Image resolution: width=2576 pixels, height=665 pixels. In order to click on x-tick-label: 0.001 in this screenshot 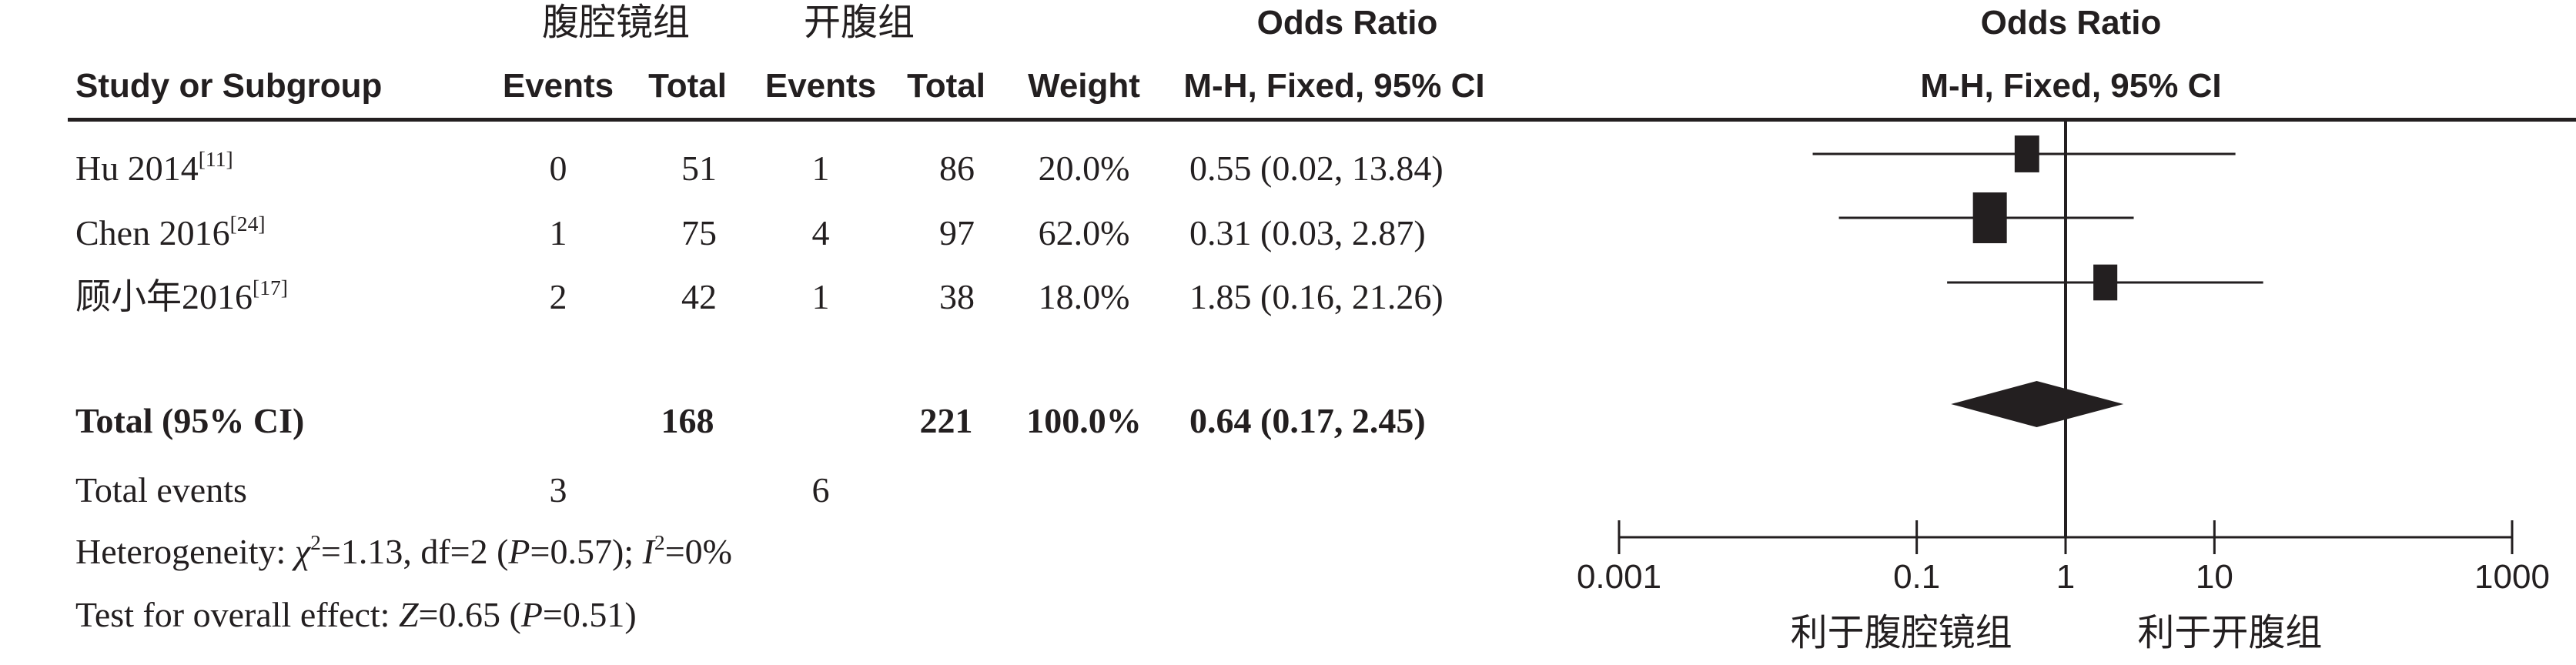, I will do `click(1619, 577)`.